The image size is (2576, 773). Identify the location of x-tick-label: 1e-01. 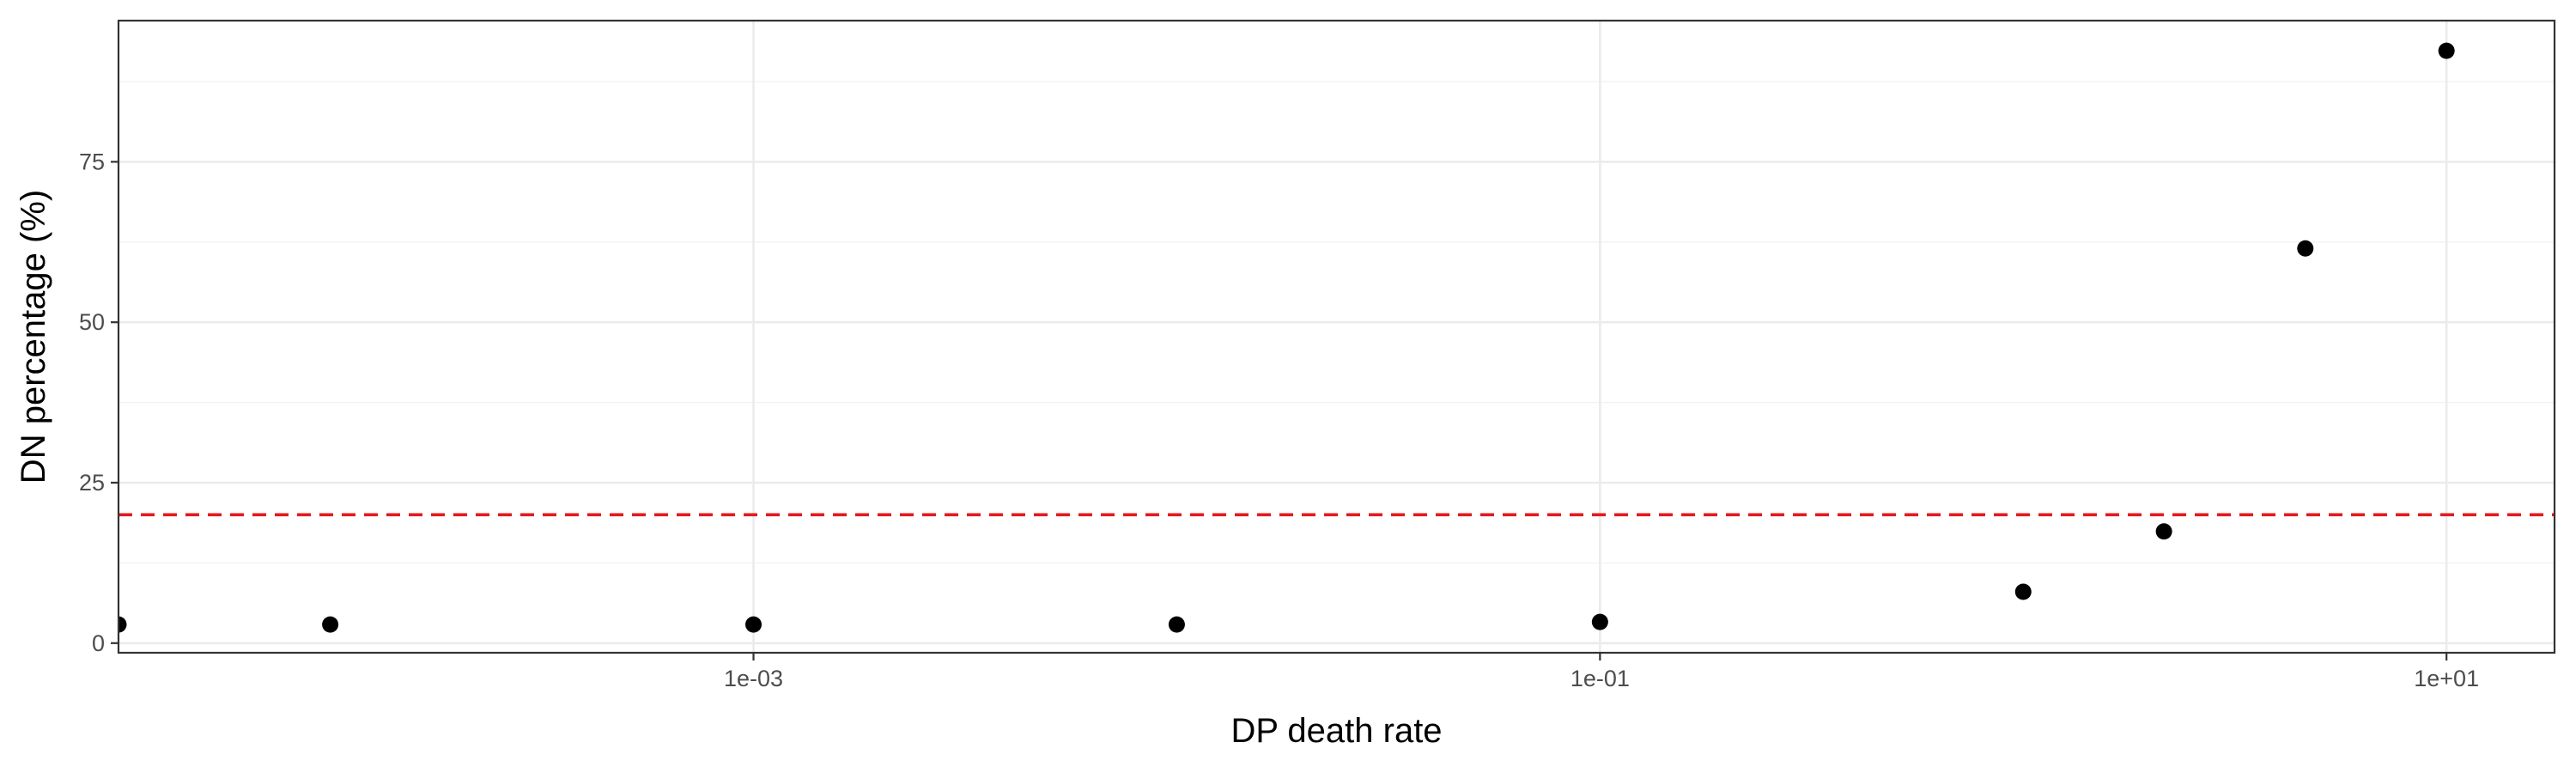
(1601, 678).